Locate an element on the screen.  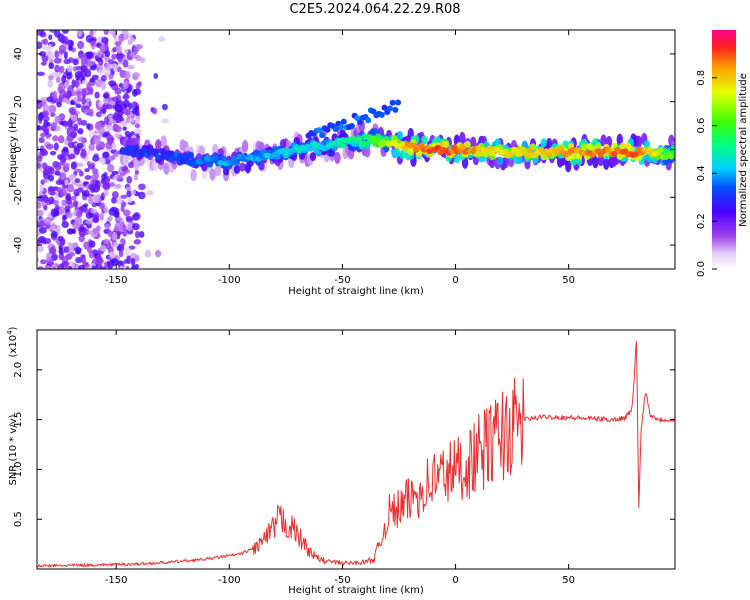
colorbar-tick-label: 0.6 is located at coordinates (701, 126).